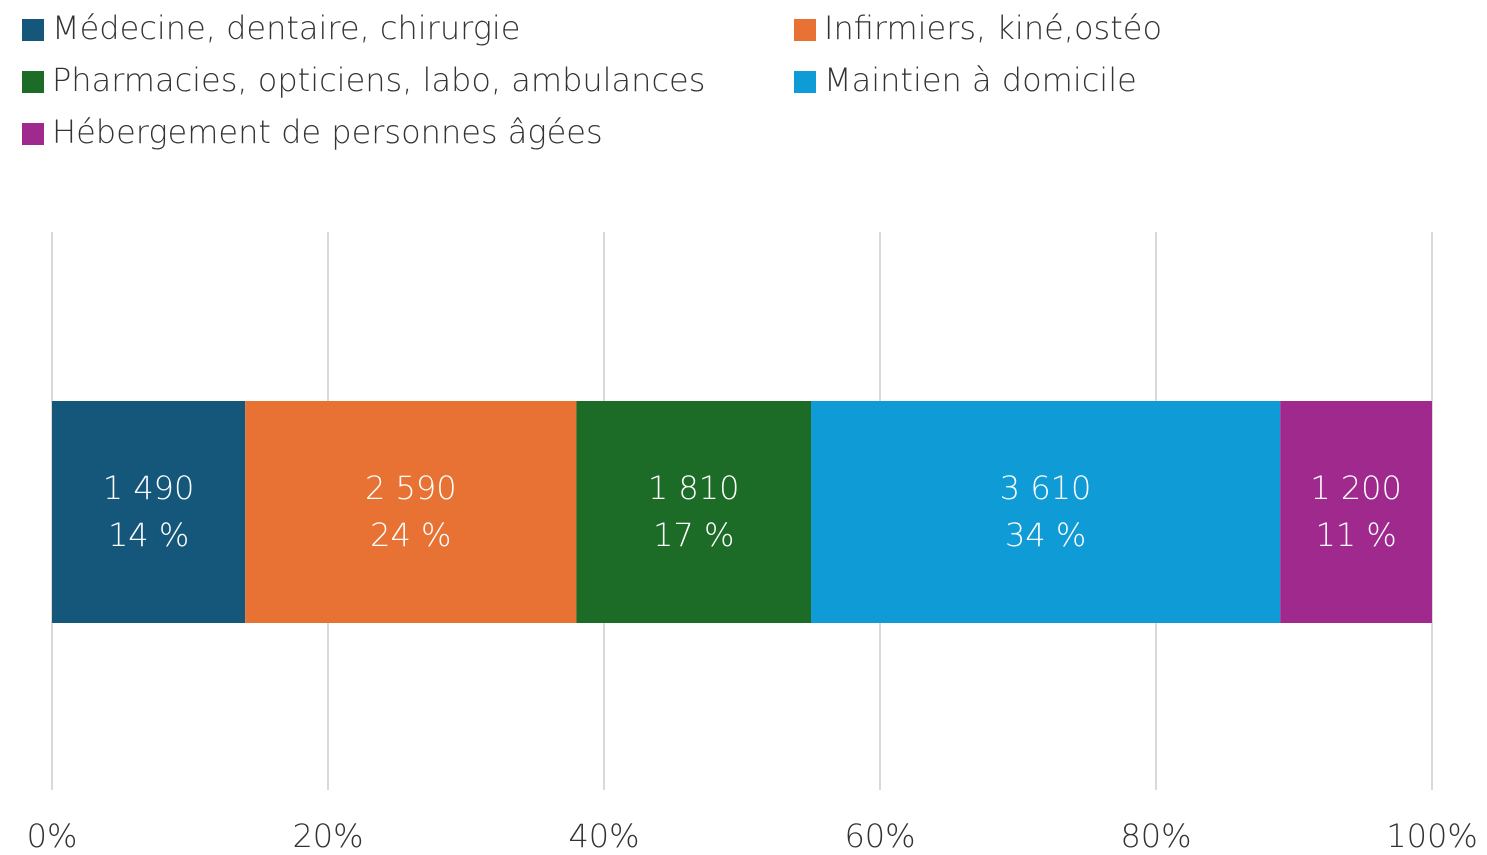  What do you see at coordinates (1045, 535) in the screenshot?
I see `value-label: 34 %` at bounding box center [1045, 535].